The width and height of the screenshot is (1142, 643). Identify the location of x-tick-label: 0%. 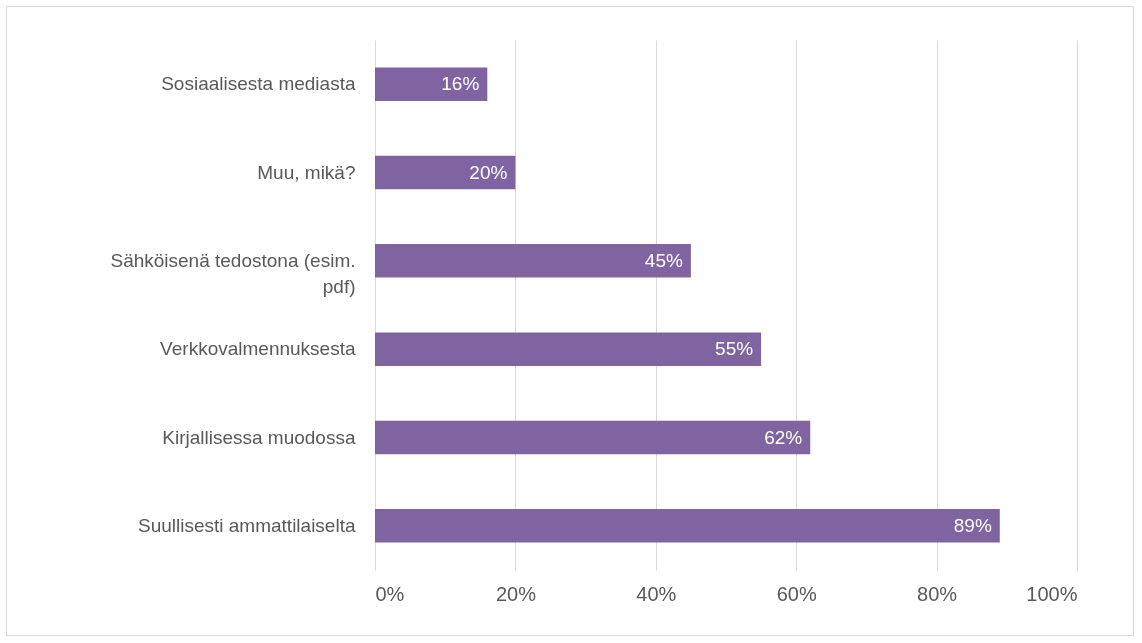
(390, 593).